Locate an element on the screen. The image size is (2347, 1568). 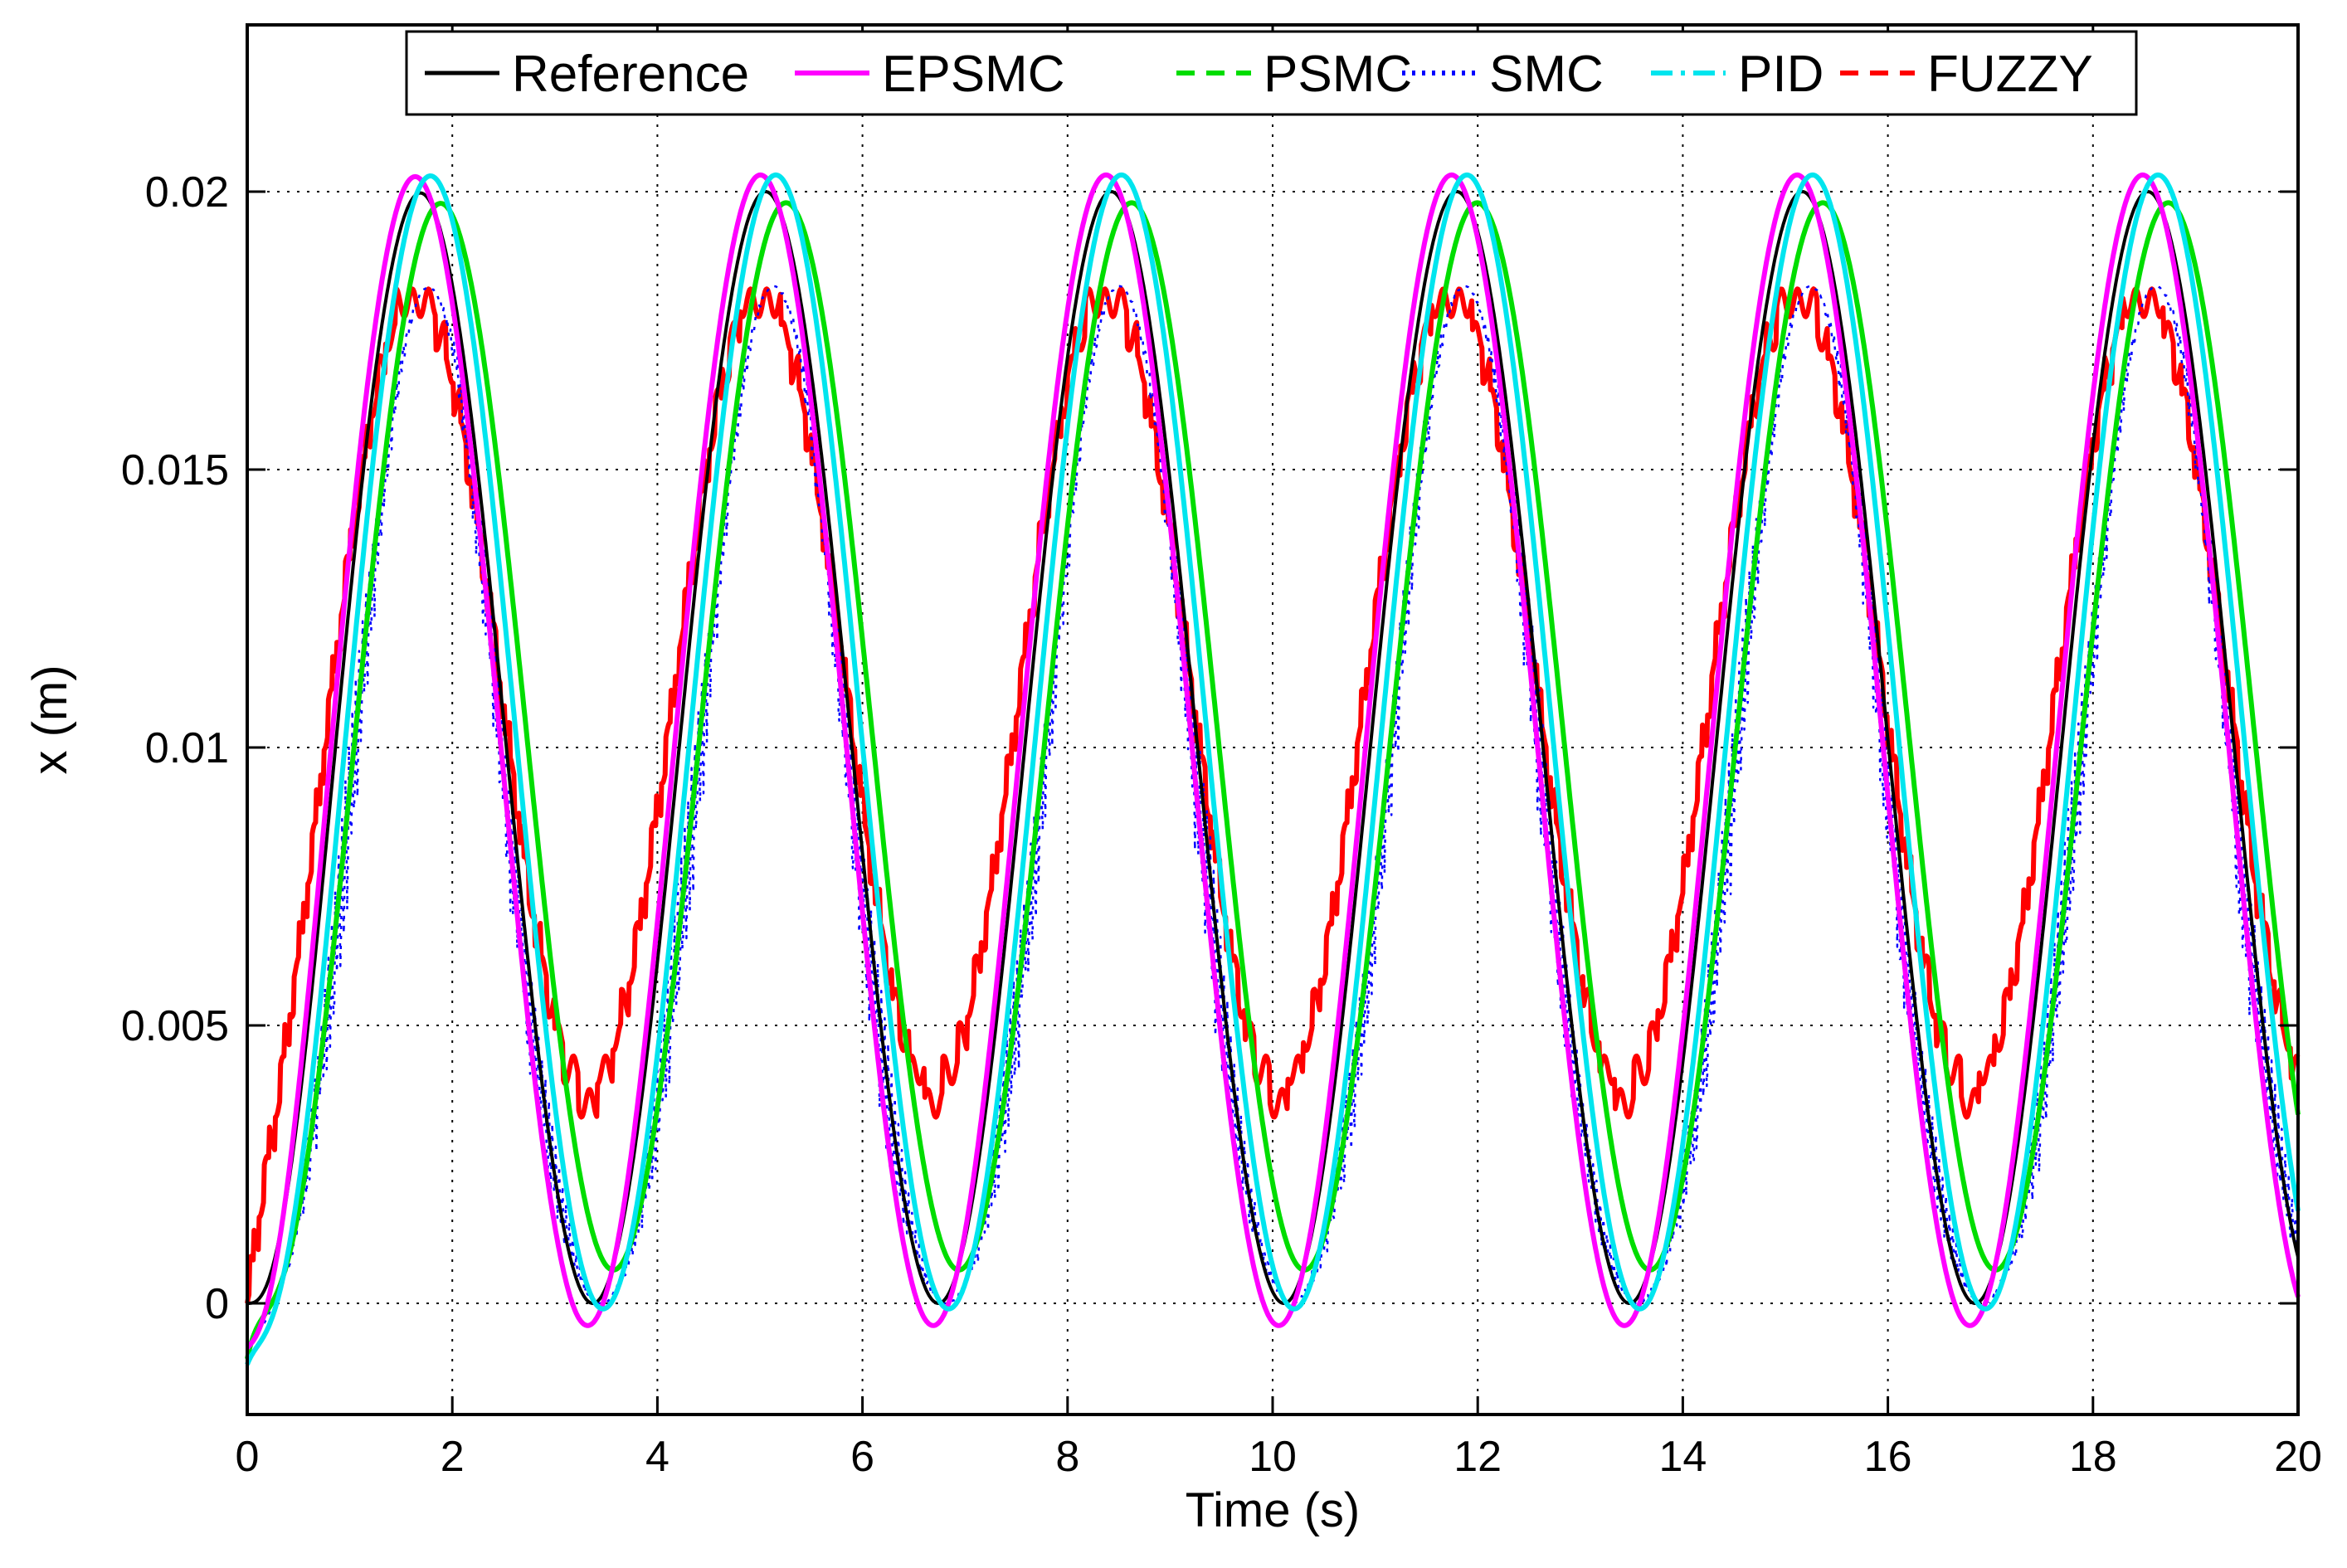
x-tick-label: 4 is located at coordinates (657, 1457).